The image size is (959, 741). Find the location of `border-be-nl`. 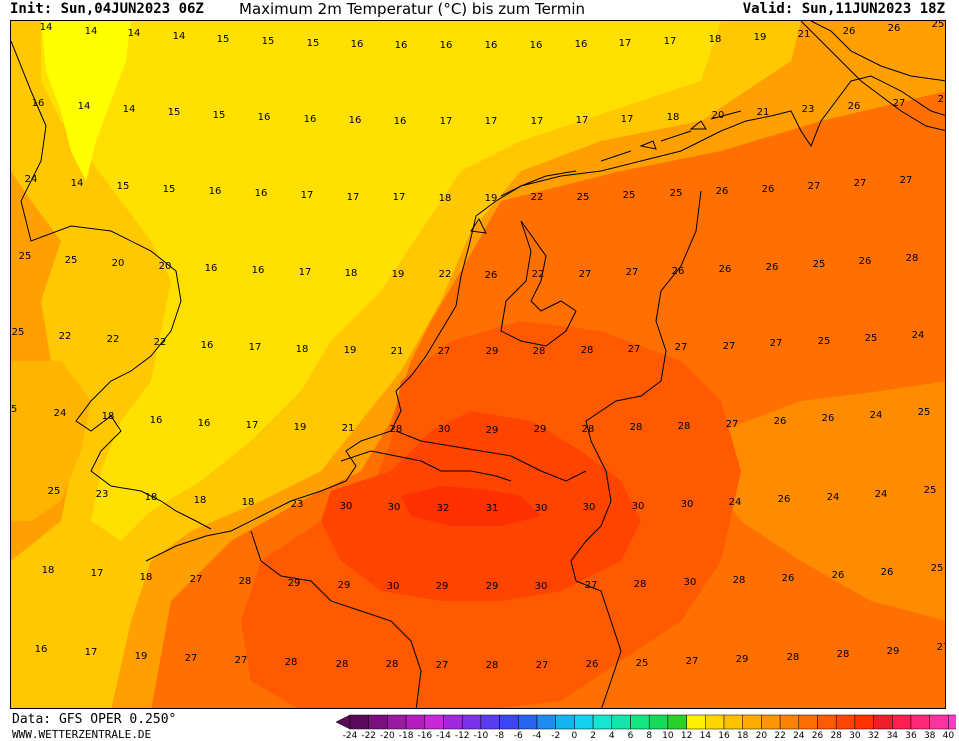

border-be-nl is located at coordinates (491, 456).